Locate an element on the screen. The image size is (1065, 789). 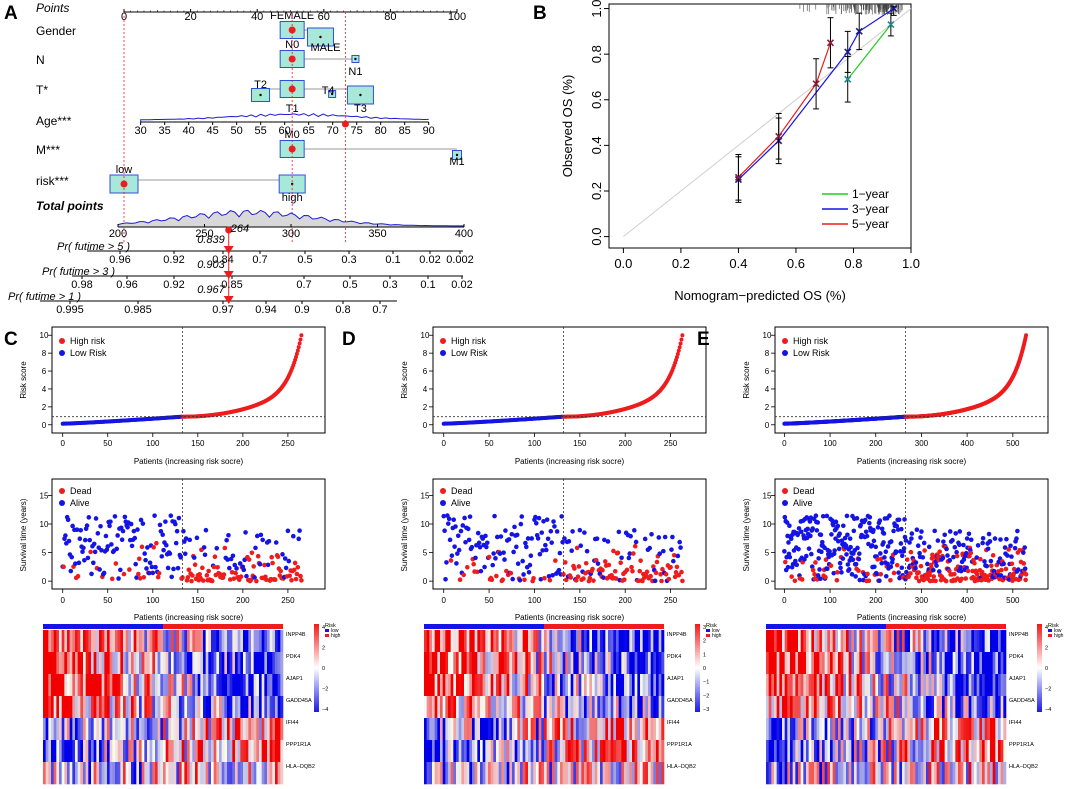
risk-x-tick-label: 150 is located at coordinates (580, 443).